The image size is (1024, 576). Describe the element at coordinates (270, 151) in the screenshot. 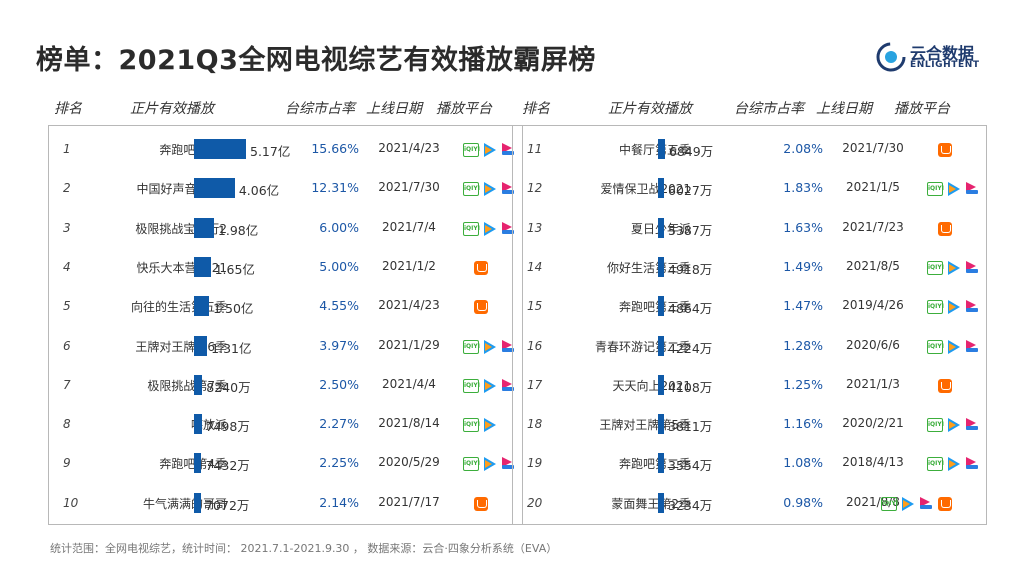

I see `play-value-label: 5.17亿` at that location.